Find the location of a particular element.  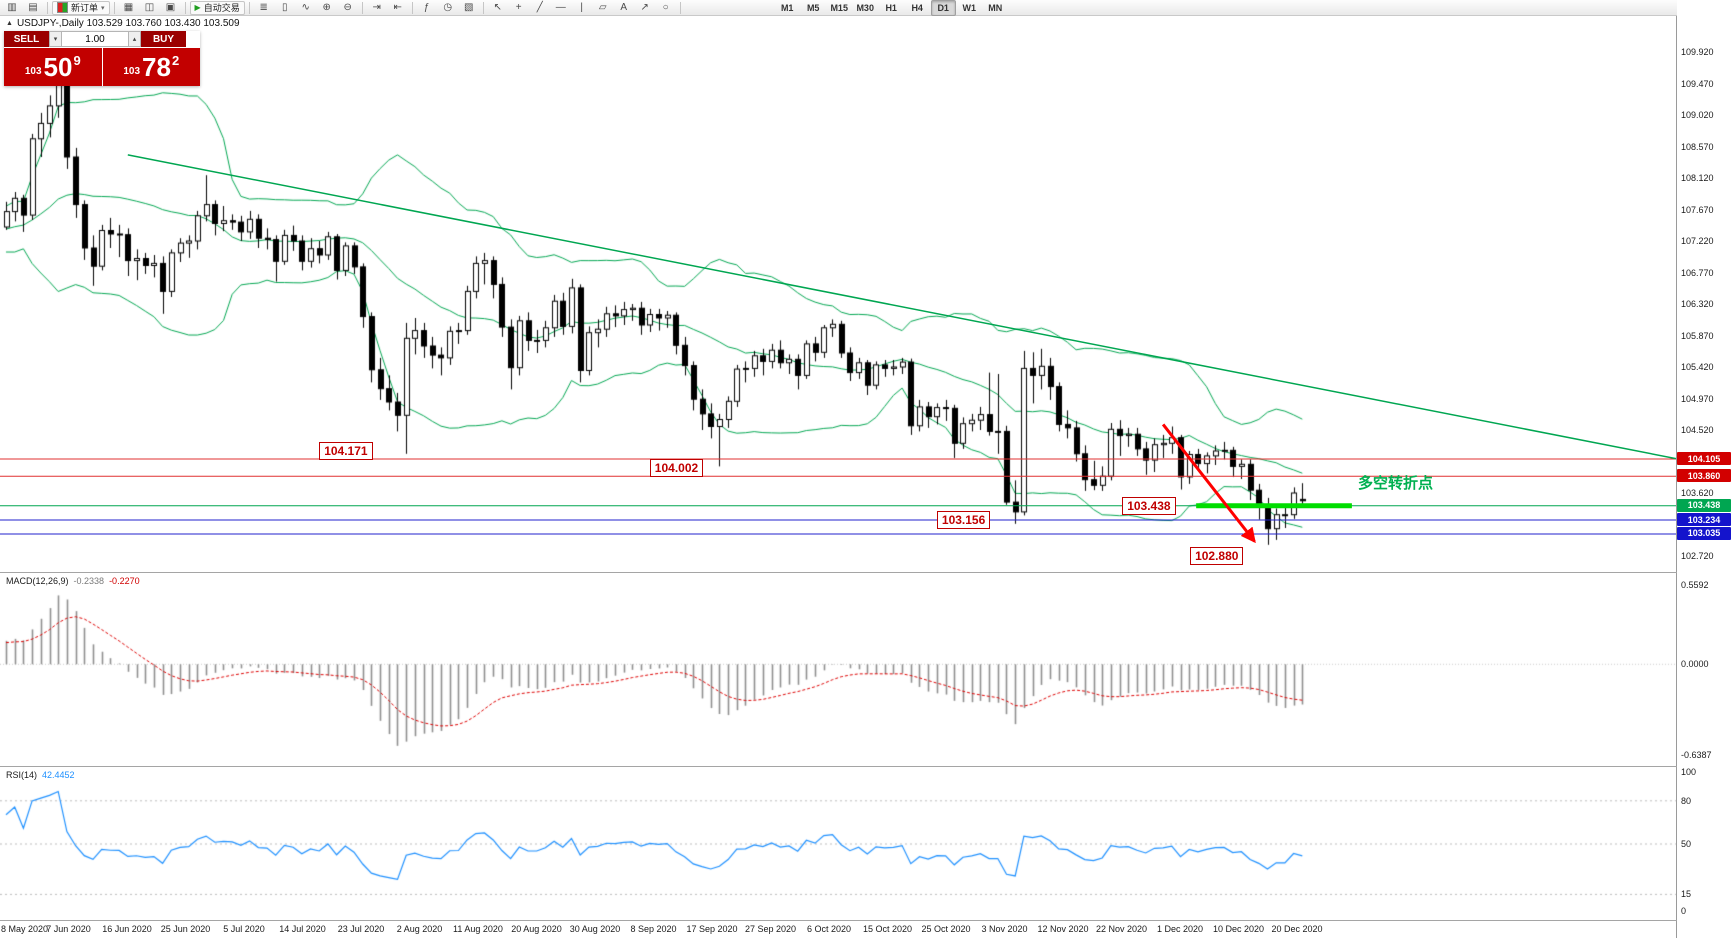

date-label: 27 Sep 2020 is located at coordinates (770, 929).